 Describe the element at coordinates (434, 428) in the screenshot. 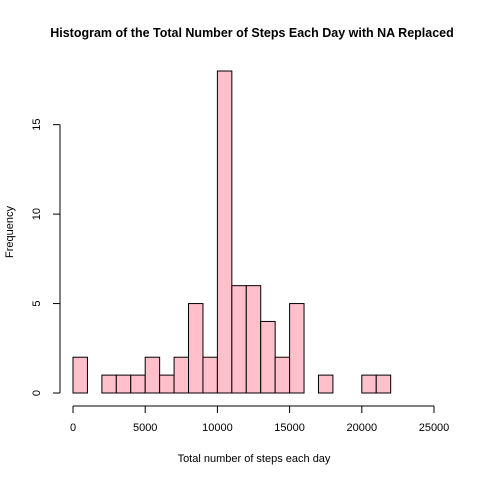

I see `x-tick-label: 25000` at that location.